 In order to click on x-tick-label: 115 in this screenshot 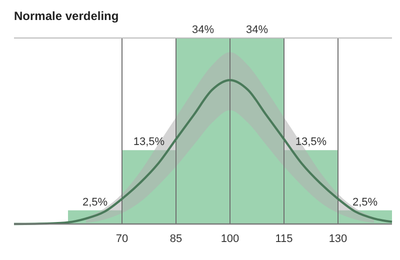, I will do `click(284, 239)`.